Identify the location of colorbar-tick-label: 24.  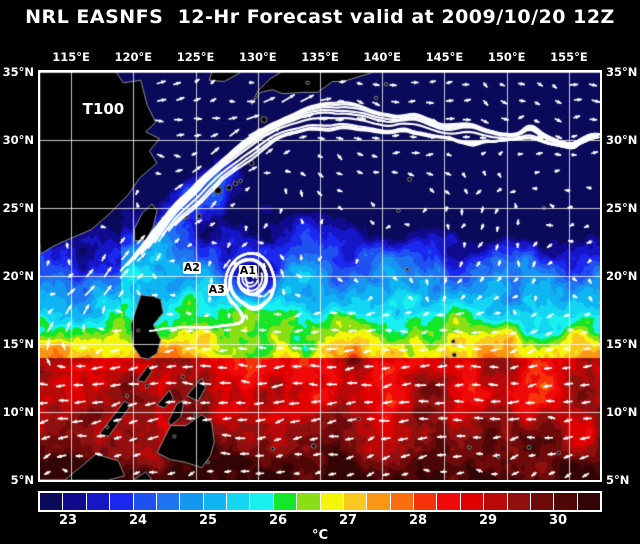
(138, 520).